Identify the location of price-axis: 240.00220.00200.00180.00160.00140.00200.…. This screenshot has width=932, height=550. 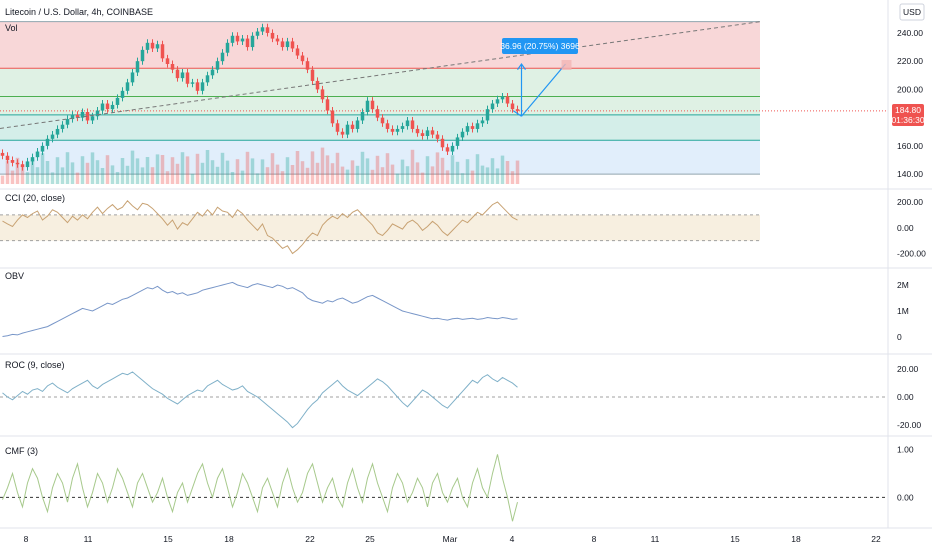
(906, 264).